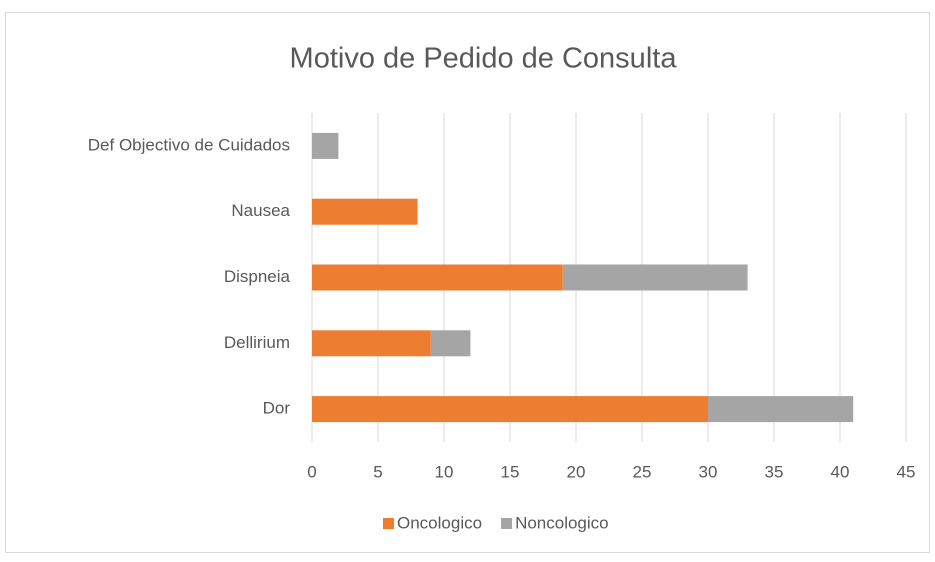  Describe the element at coordinates (444, 471) in the screenshot. I see `x-tick-label: 10` at that location.